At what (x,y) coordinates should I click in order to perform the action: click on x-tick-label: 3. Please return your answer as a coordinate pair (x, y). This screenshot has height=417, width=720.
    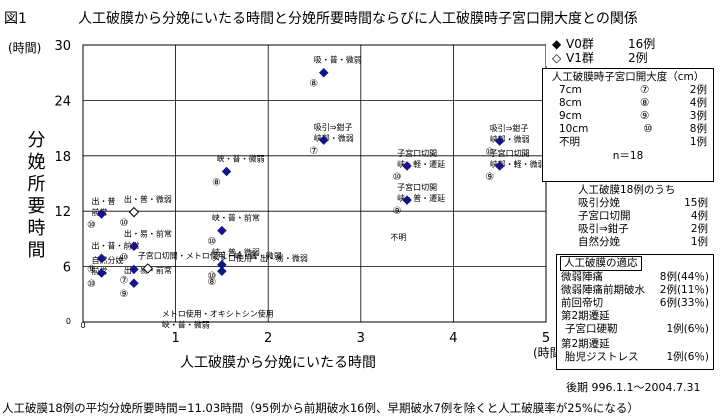
    Looking at the image, I should click on (361, 338).